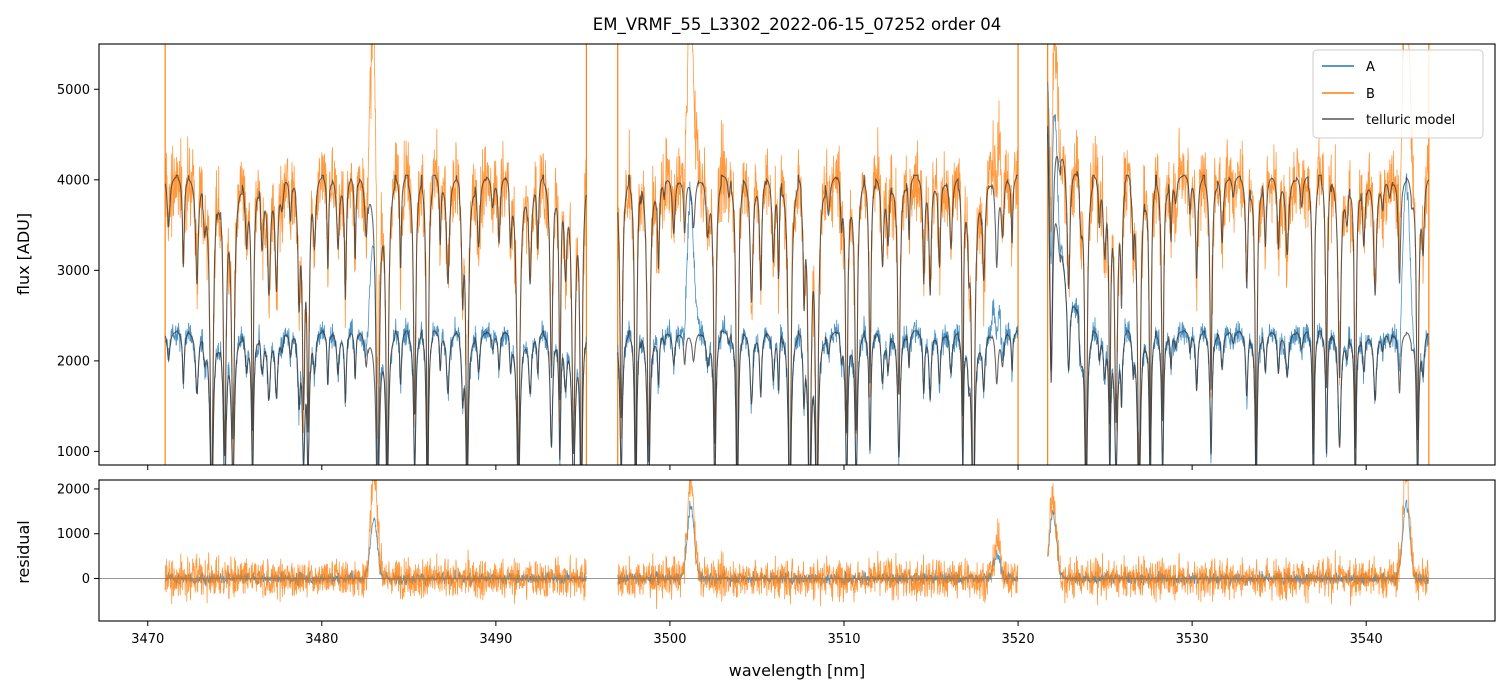  What do you see at coordinates (757, 467) in the screenshot?
I see `top-x-ticks` at bounding box center [757, 467].